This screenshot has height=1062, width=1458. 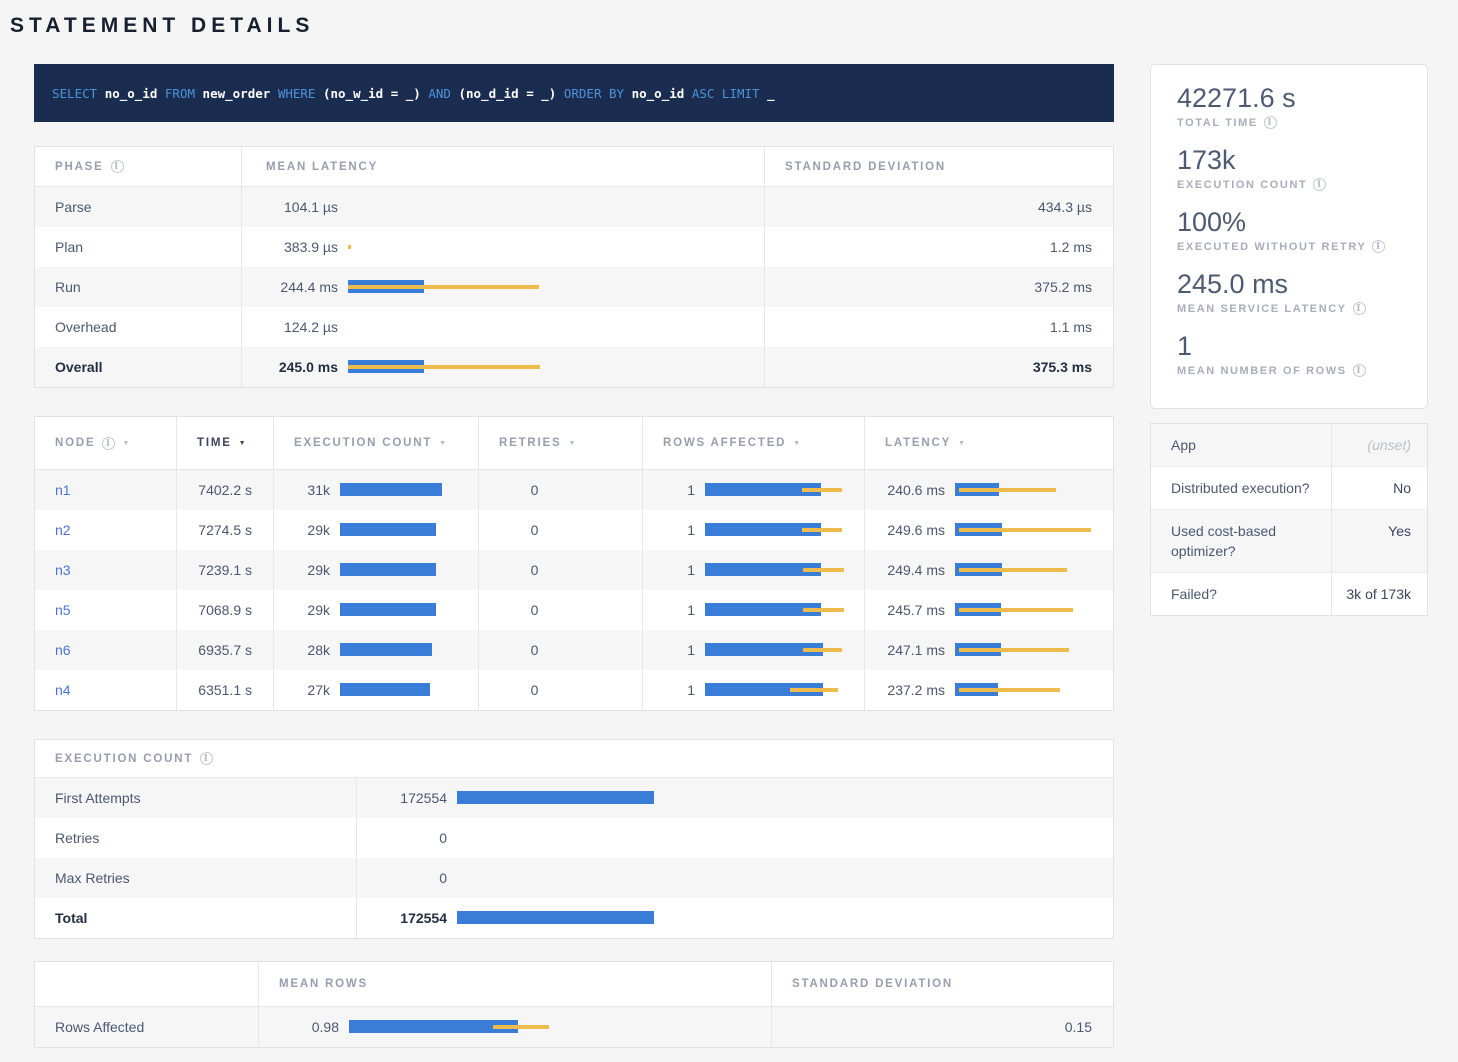 I want to click on summary-stat: 173k EXECUTION COUNT, so click(x=1289, y=166).